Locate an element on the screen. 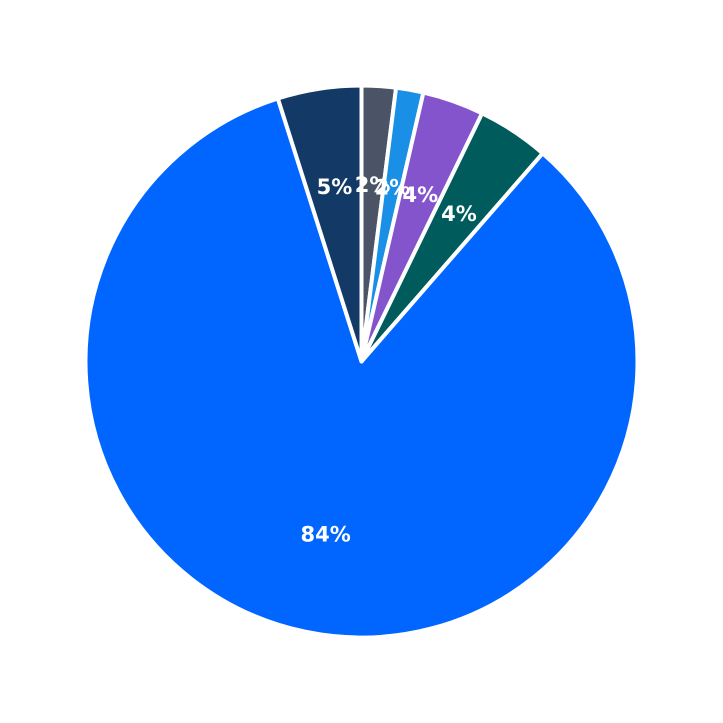 The image size is (723, 723). slice-label-3: 4% is located at coordinates (420, 195).